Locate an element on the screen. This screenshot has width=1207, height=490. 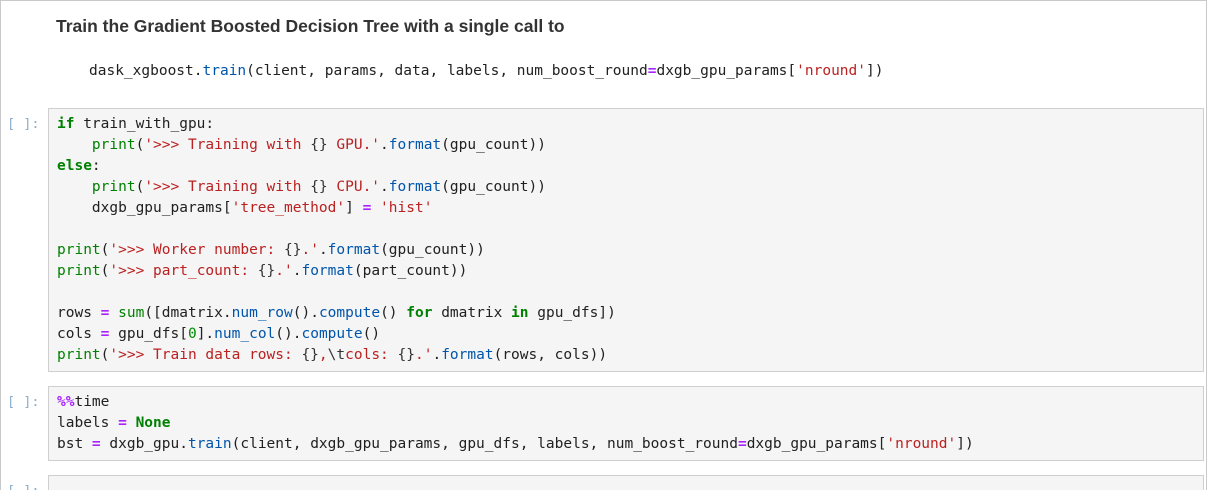
code-token: sum is located at coordinates (131, 313).